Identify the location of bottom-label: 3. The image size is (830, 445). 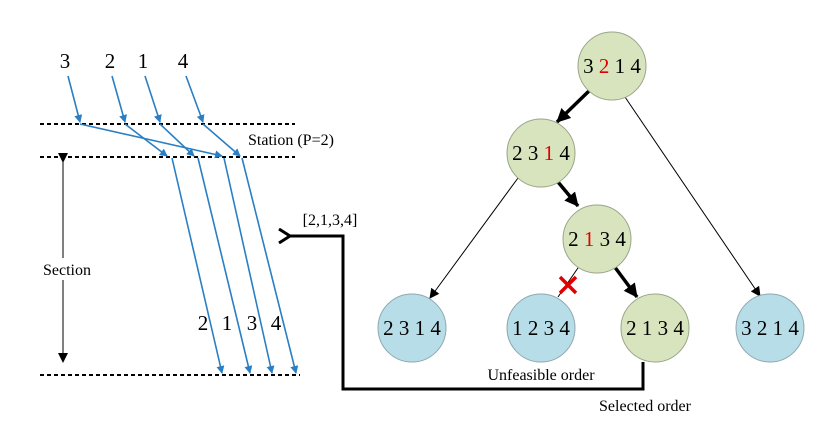
(252, 323).